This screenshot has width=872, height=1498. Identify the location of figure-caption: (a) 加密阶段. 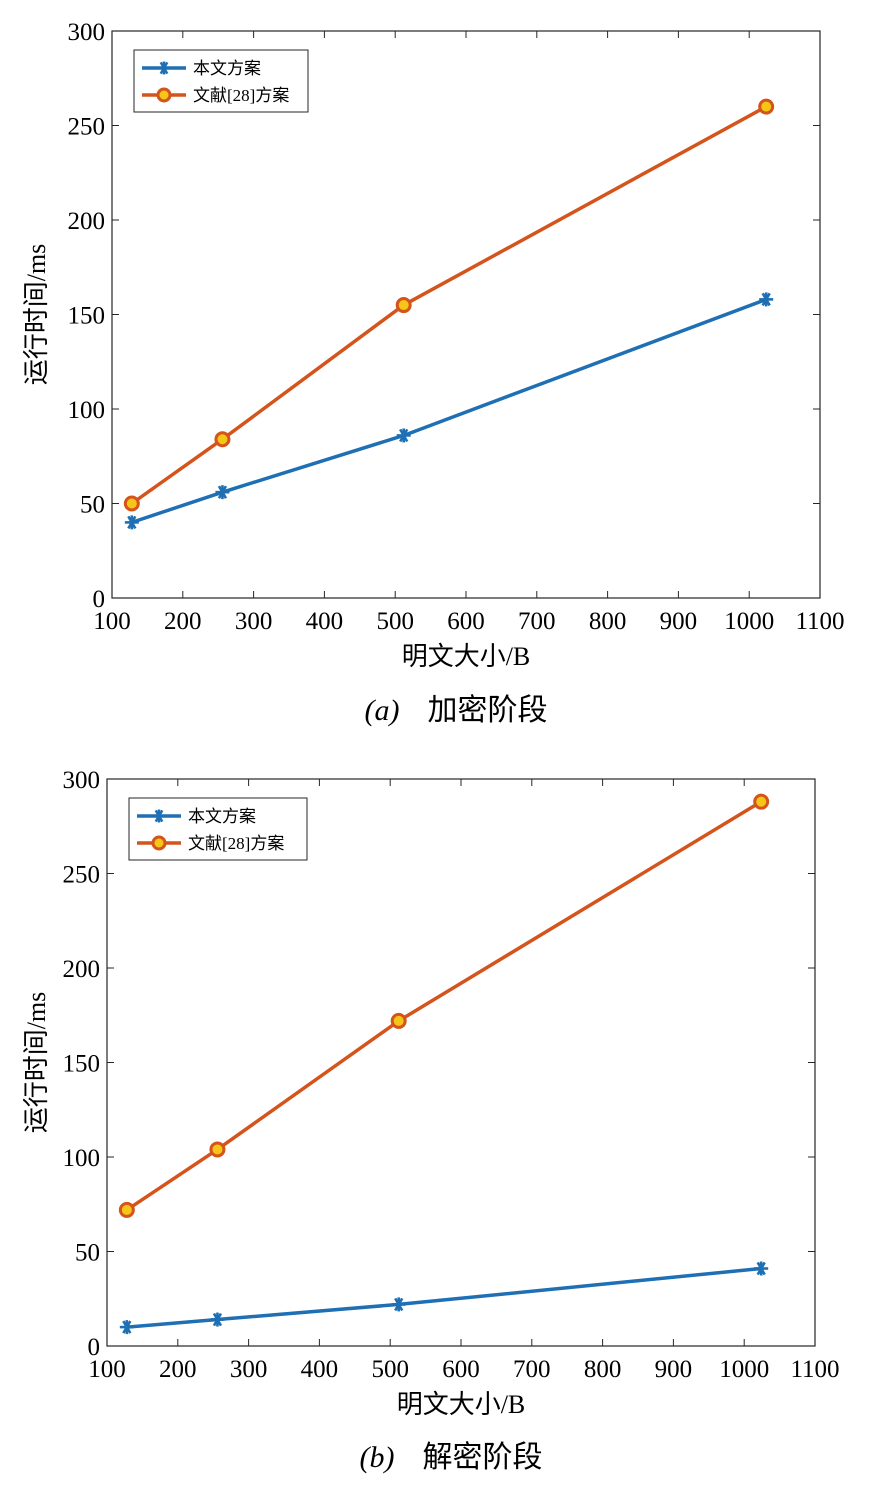
(456, 710).